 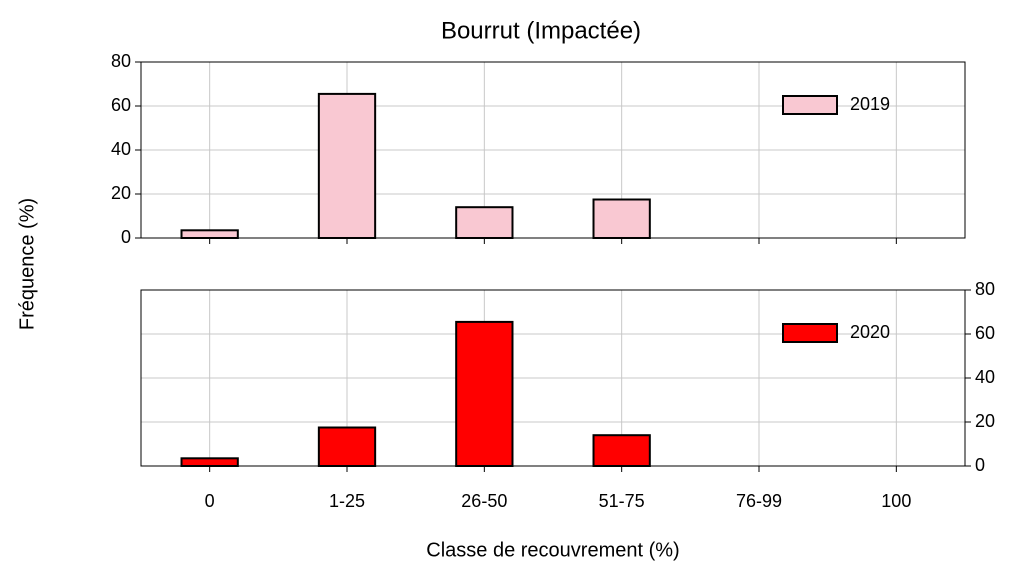 What do you see at coordinates (759, 501) in the screenshot?
I see `x-tick-label: 76-99` at bounding box center [759, 501].